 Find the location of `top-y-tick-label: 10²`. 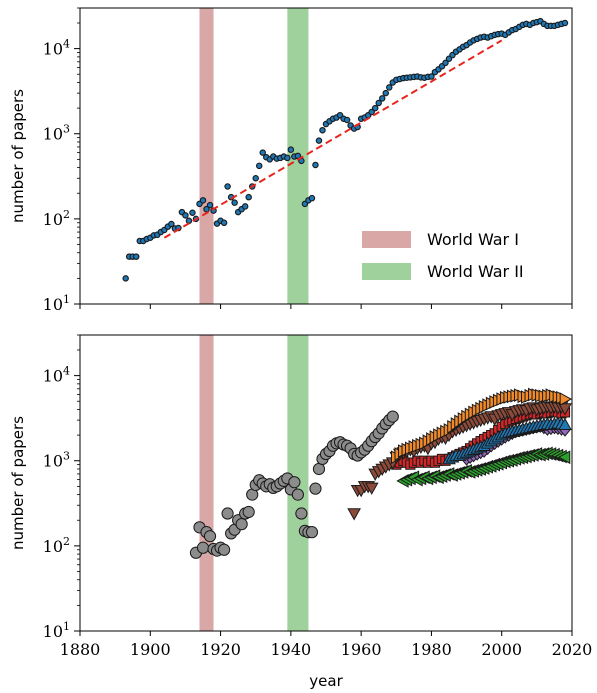

top-y-tick-label: 10² is located at coordinates (56, 218).